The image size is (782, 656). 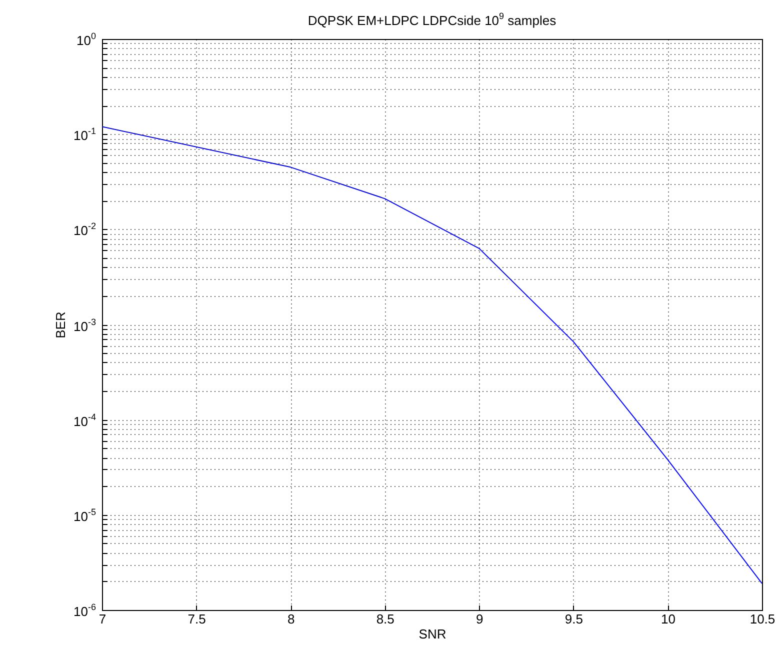 What do you see at coordinates (85, 229) in the screenshot?
I see `y-tick-label: 10$^{-2}$` at bounding box center [85, 229].